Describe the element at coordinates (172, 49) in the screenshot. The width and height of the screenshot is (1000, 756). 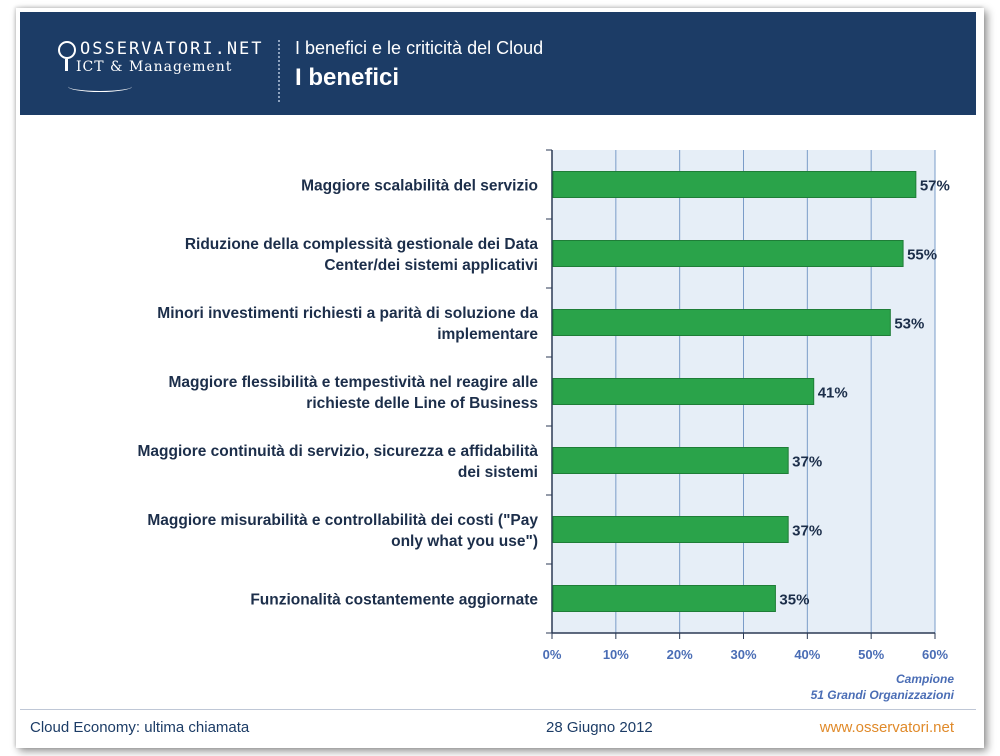
I see `logo-text: OSSERVATORI.NET` at that location.